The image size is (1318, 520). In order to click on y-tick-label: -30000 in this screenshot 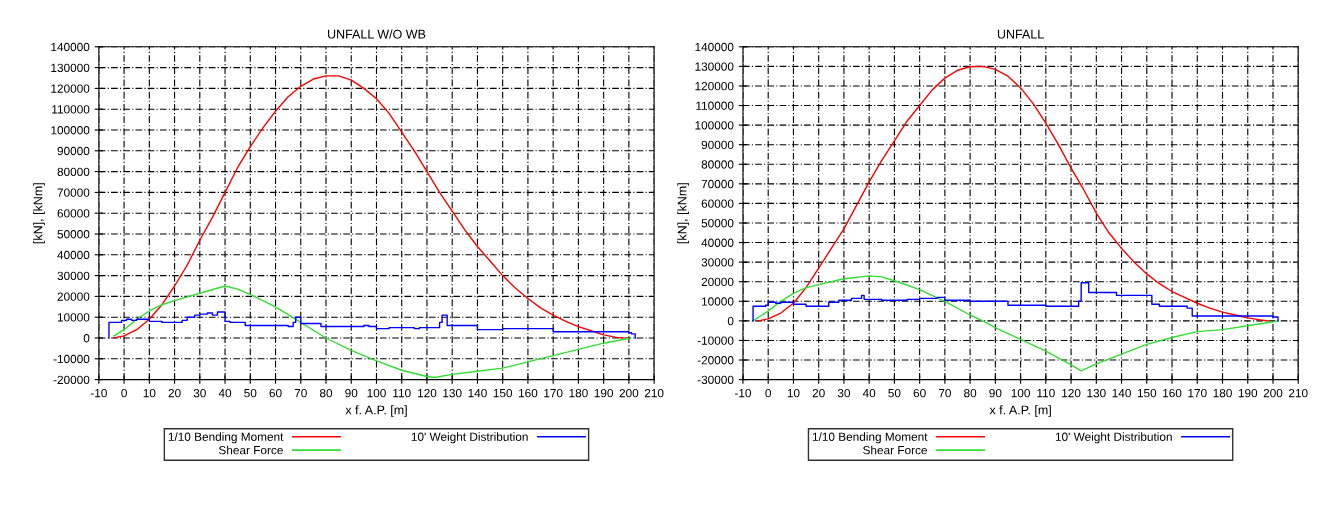, I will do `click(715, 379)`.